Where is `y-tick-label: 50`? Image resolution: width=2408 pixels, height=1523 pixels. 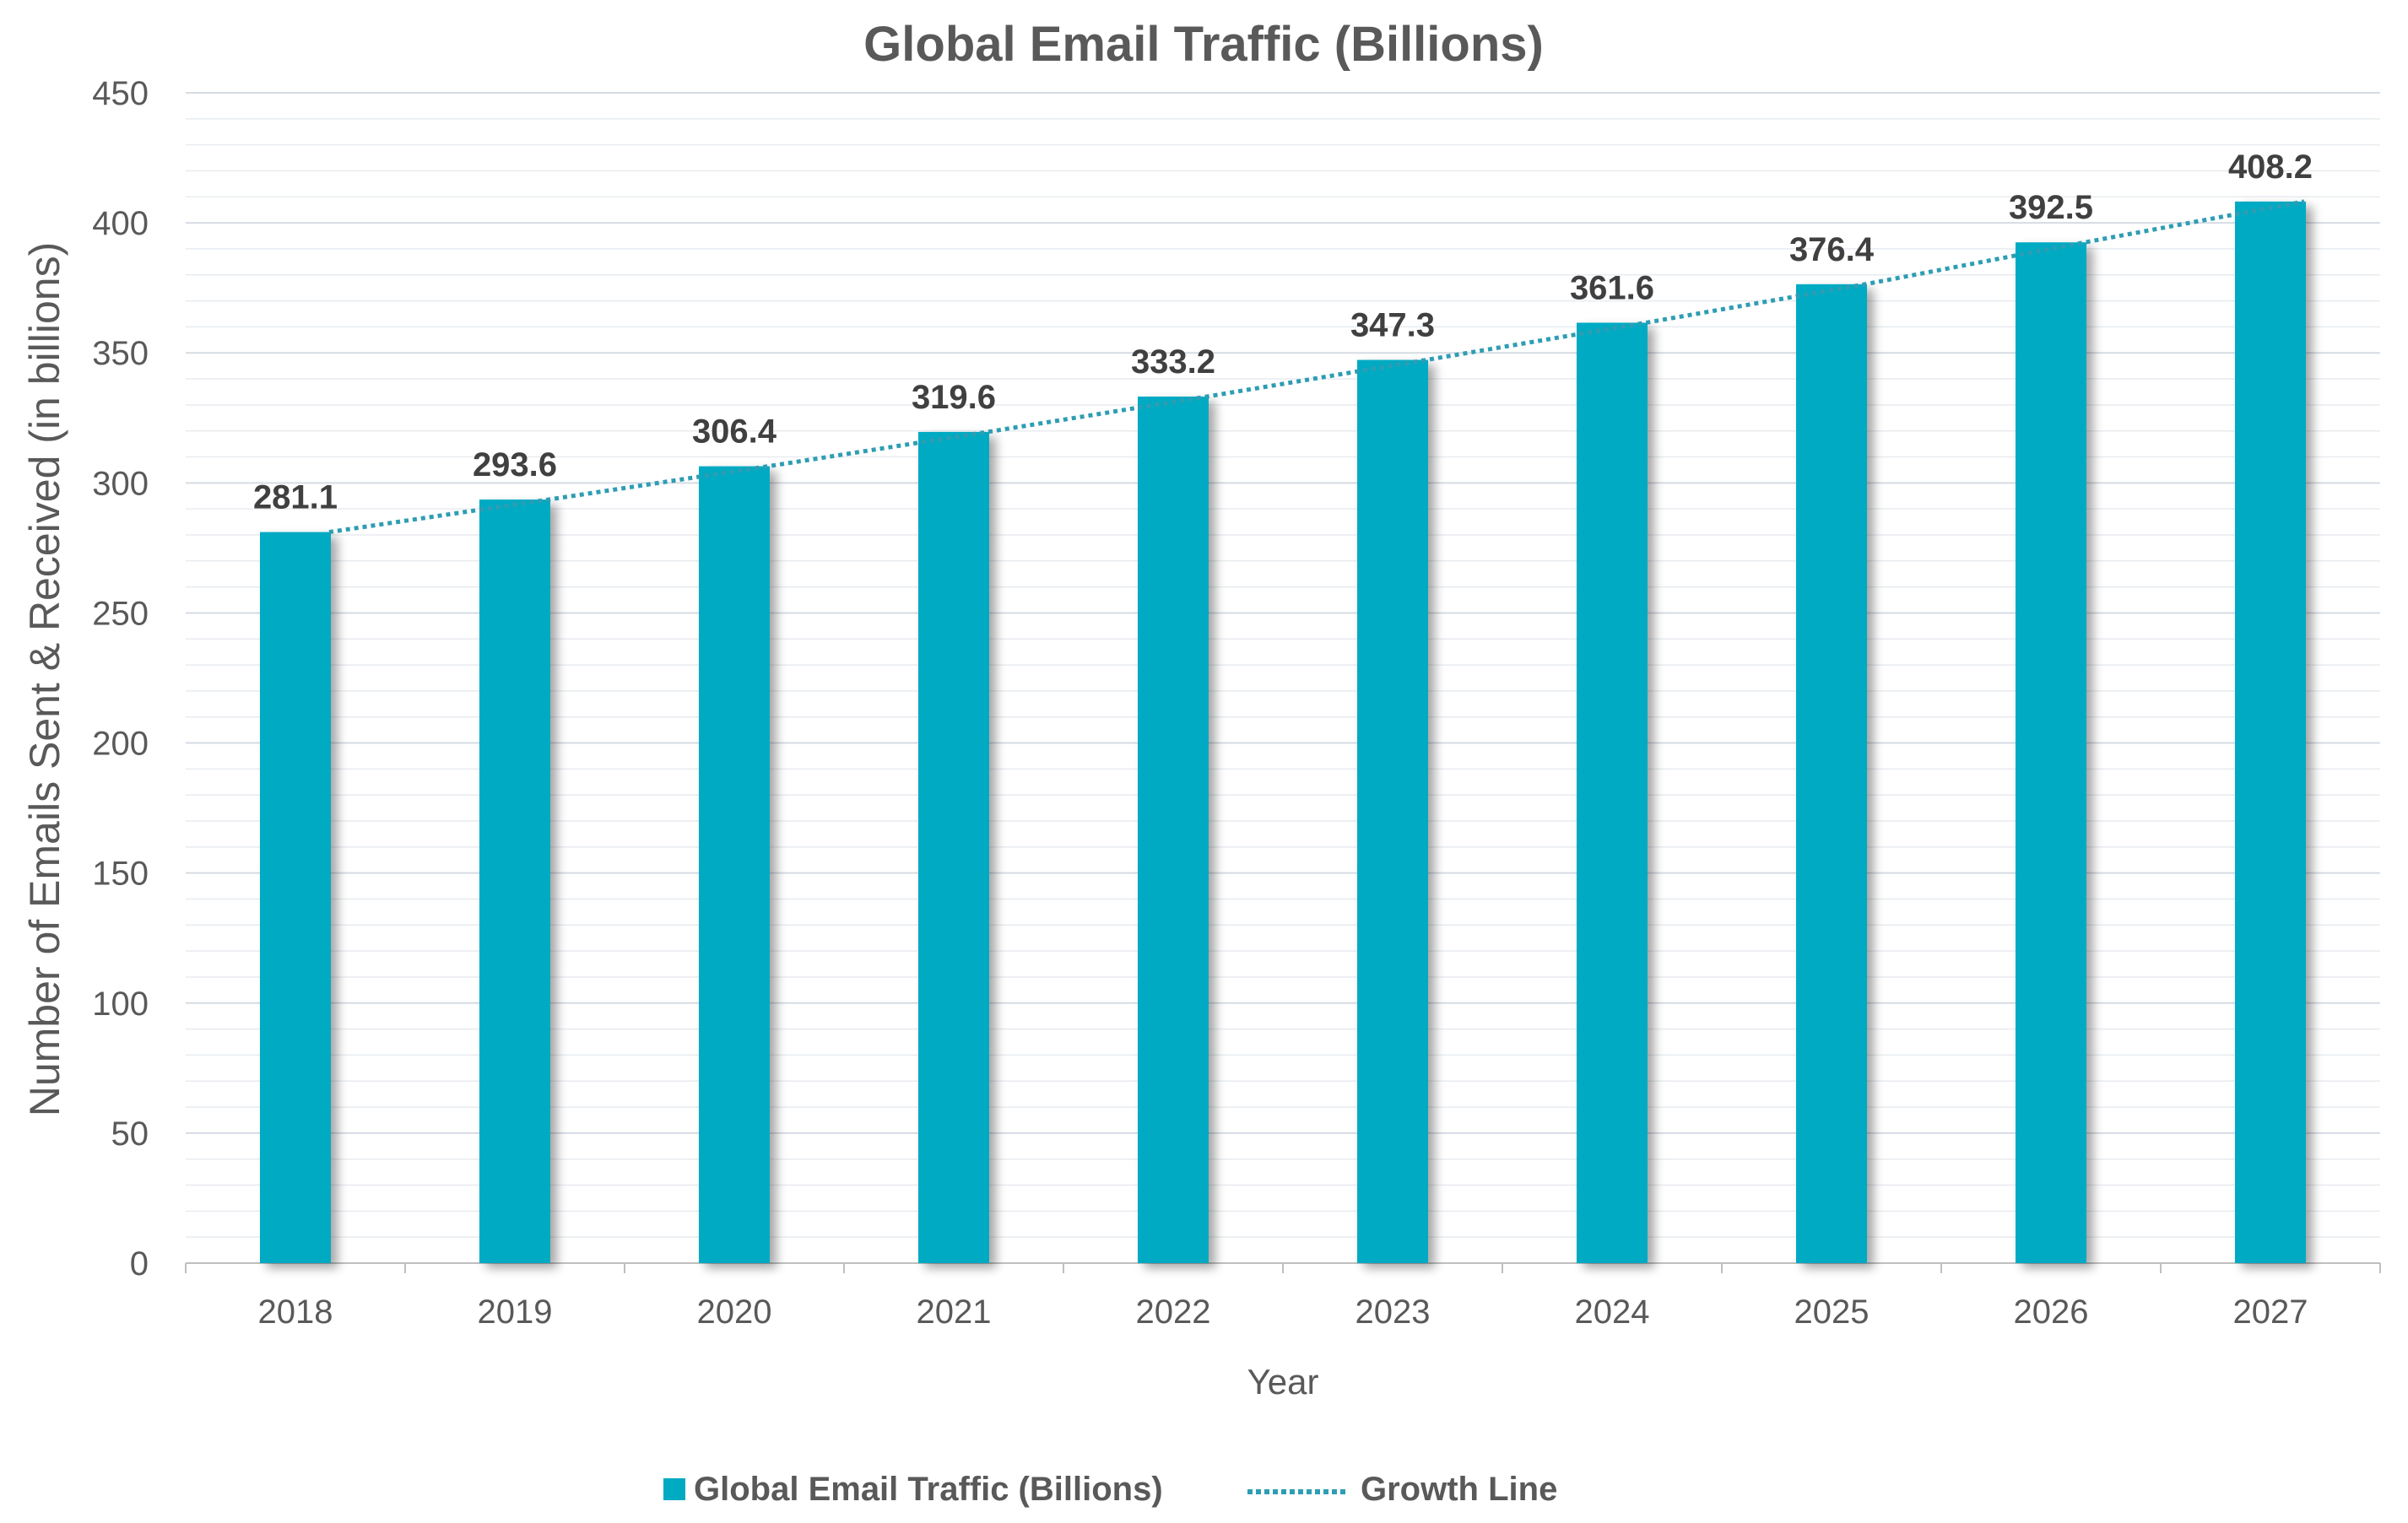
y-tick-label: 50 is located at coordinates (130, 1134).